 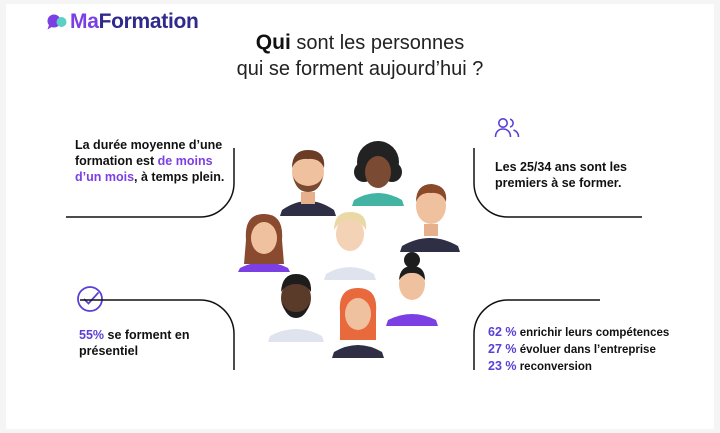 I want to click on divider-arc-top-left, so click(x=150, y=183).